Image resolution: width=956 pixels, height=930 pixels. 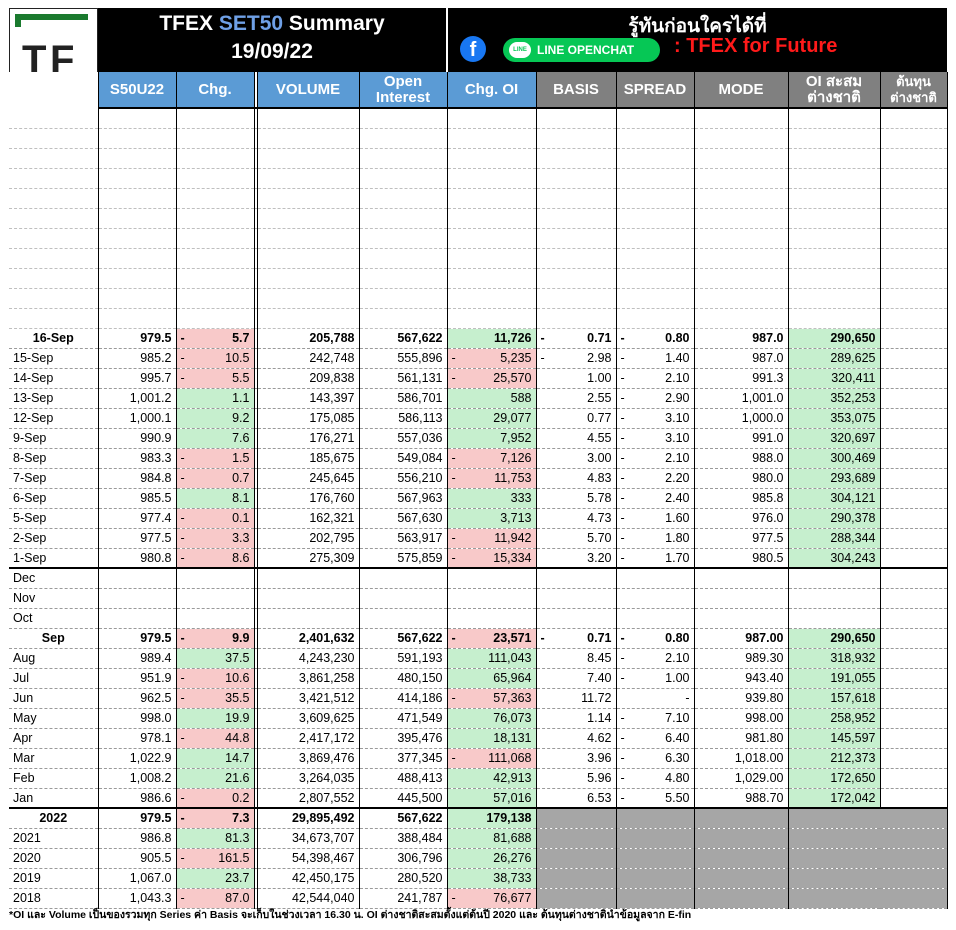 I want to click on mode-cell: 988.70, so click(x=741, y=798).